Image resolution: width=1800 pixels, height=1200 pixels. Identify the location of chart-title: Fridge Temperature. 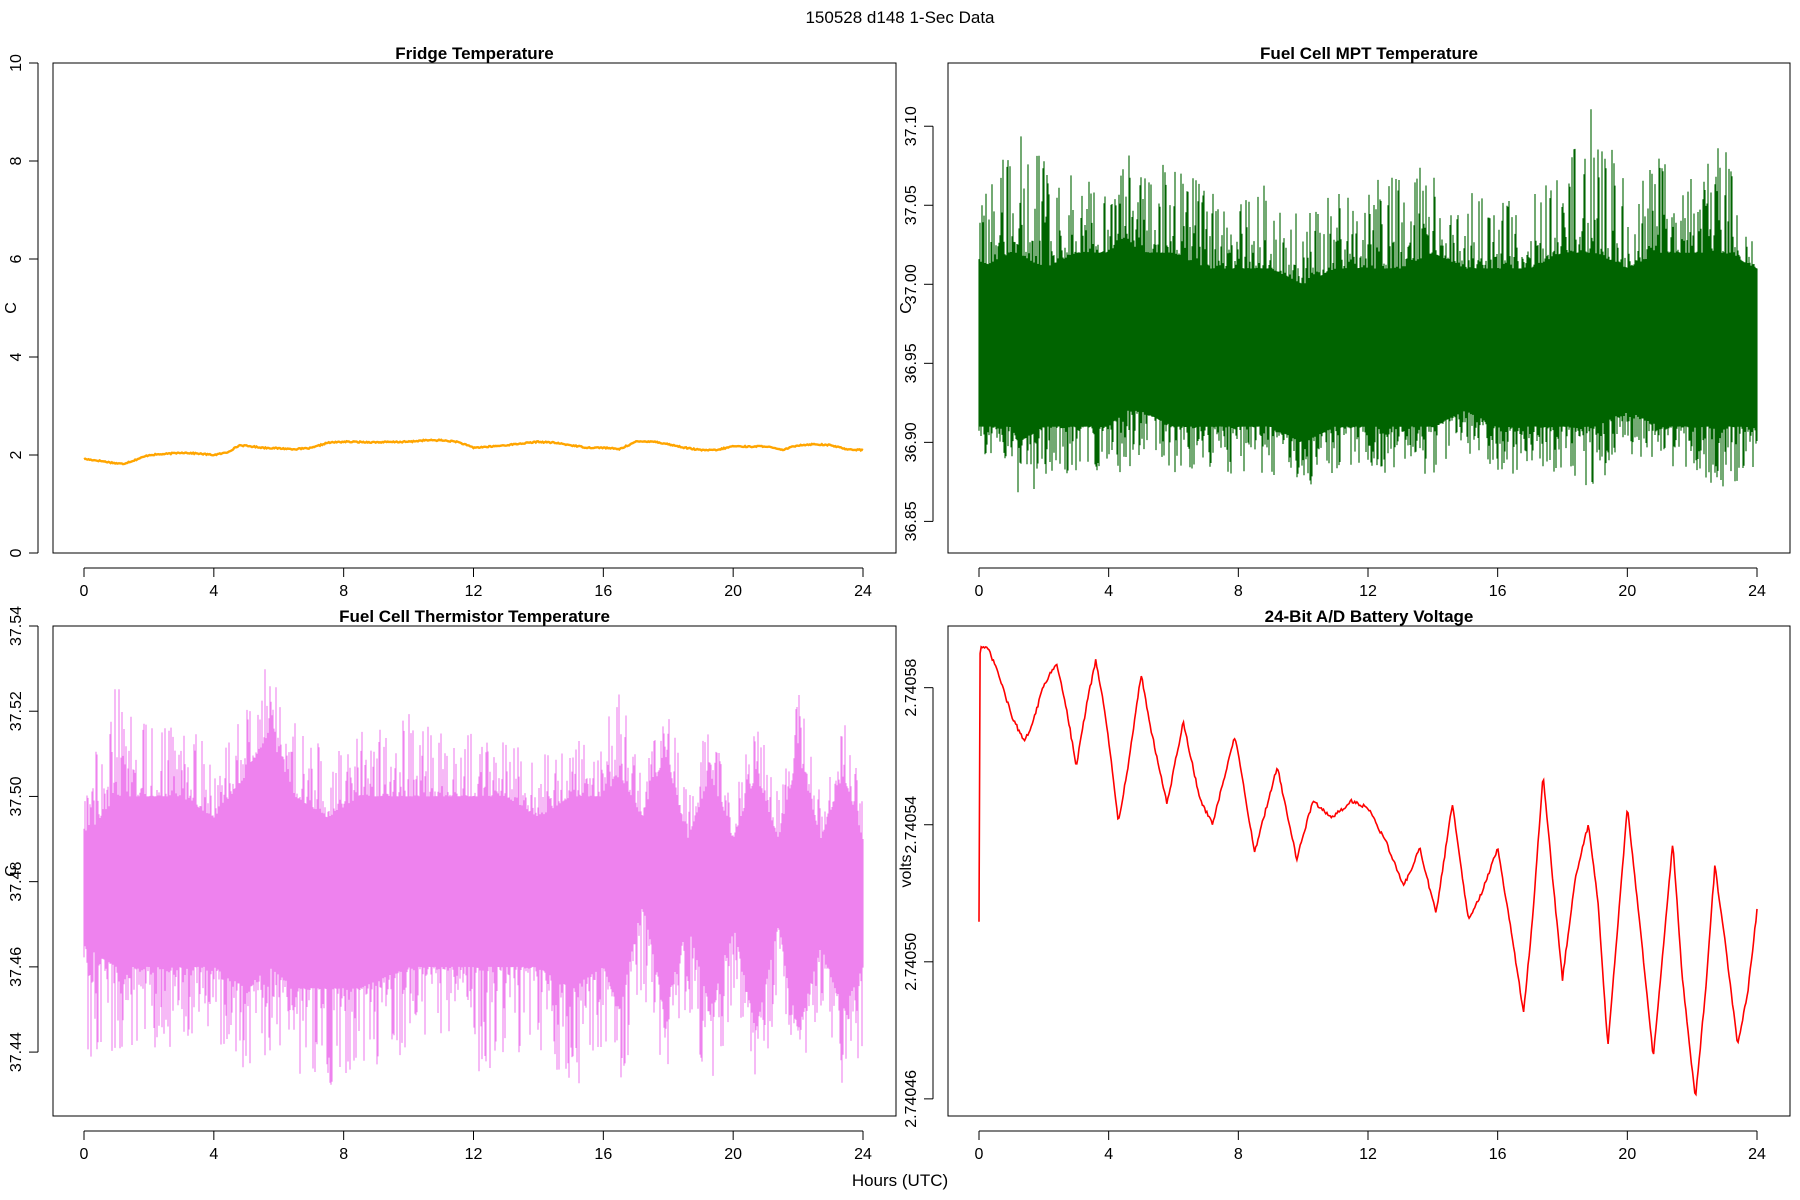
(474, 53).